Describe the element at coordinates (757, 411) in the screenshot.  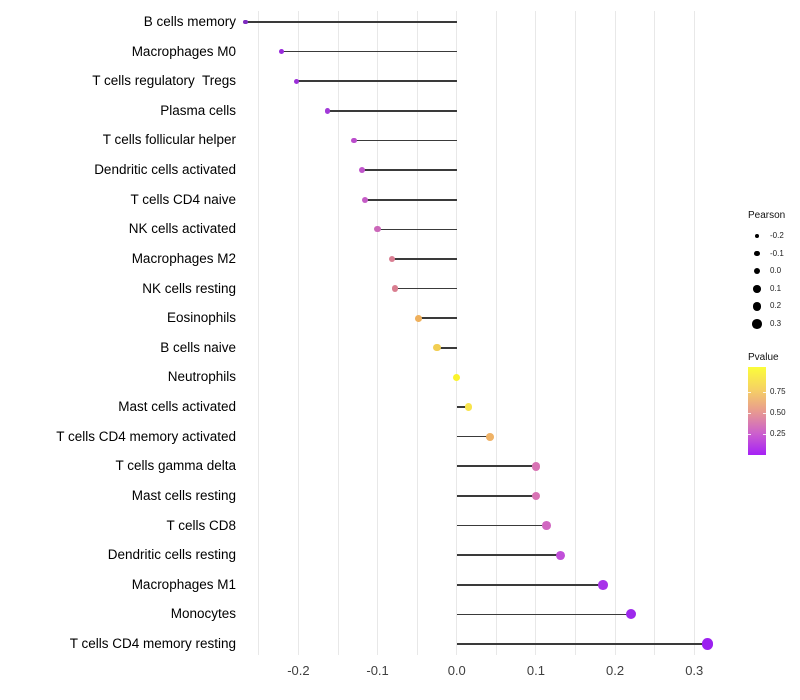
I see `pvalue-colorbar` at that location.